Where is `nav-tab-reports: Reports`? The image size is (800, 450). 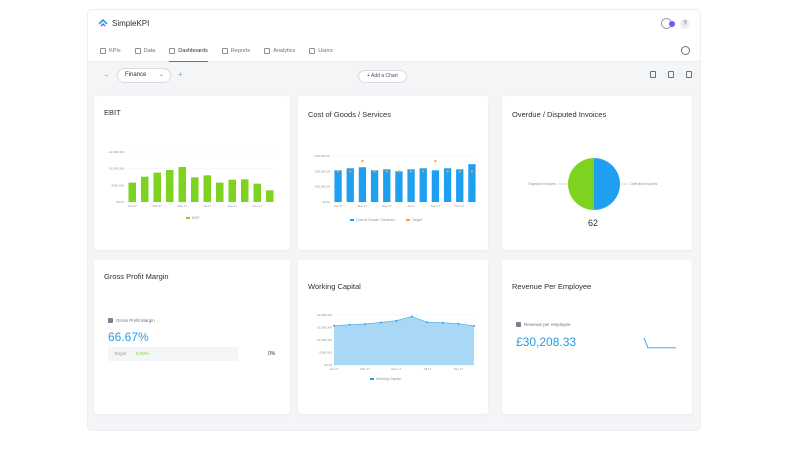
nav-tab-reports: Reports is located at coordinates (235, 51).